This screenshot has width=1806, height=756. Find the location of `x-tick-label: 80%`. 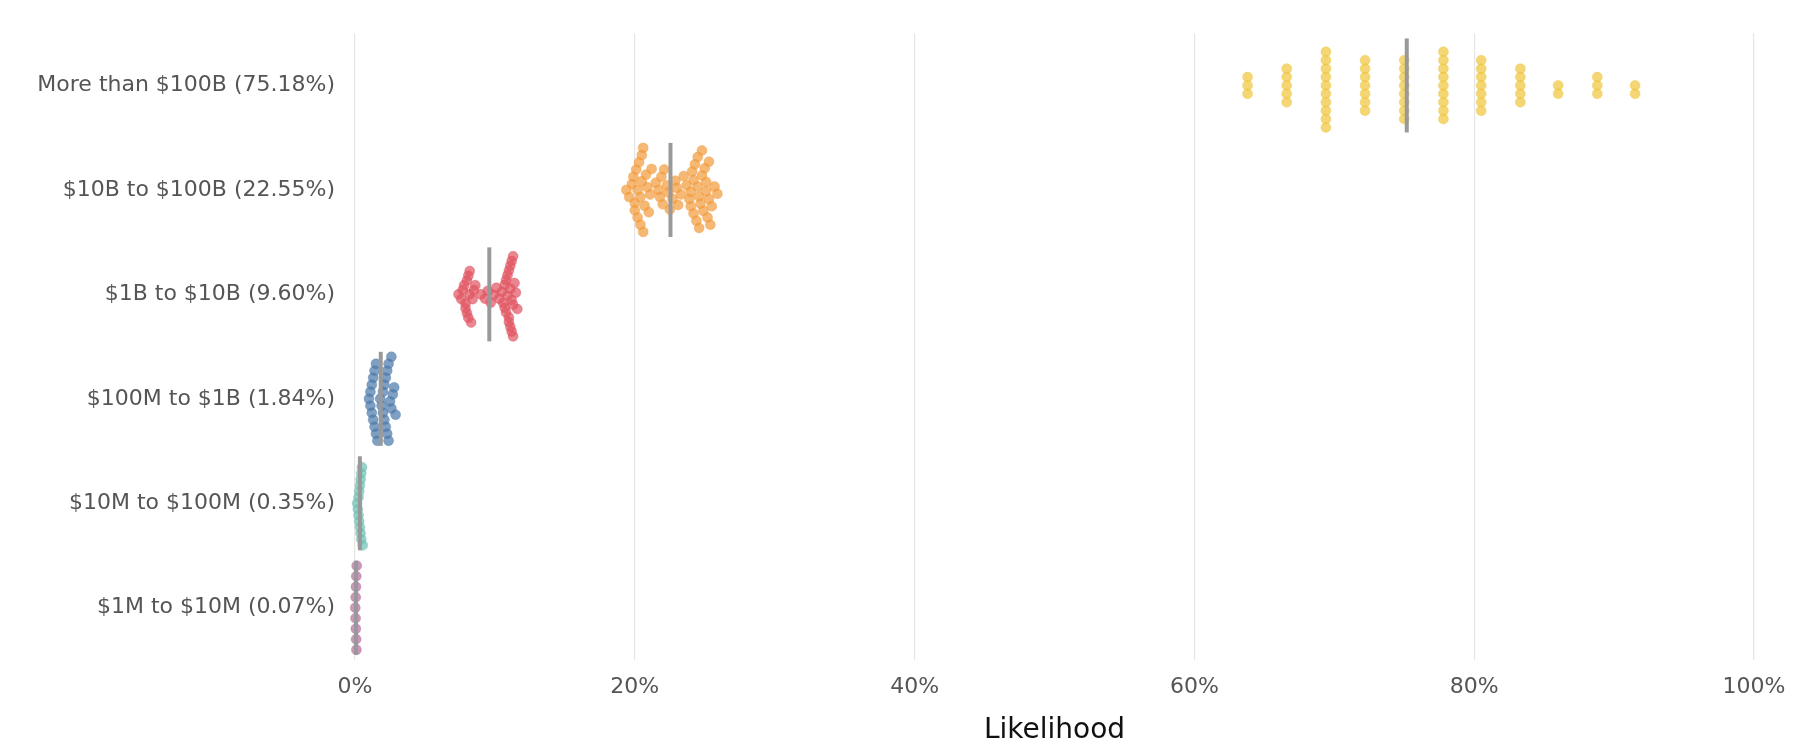

x-tick-label: 80% is located at coordinates (1474, 685).